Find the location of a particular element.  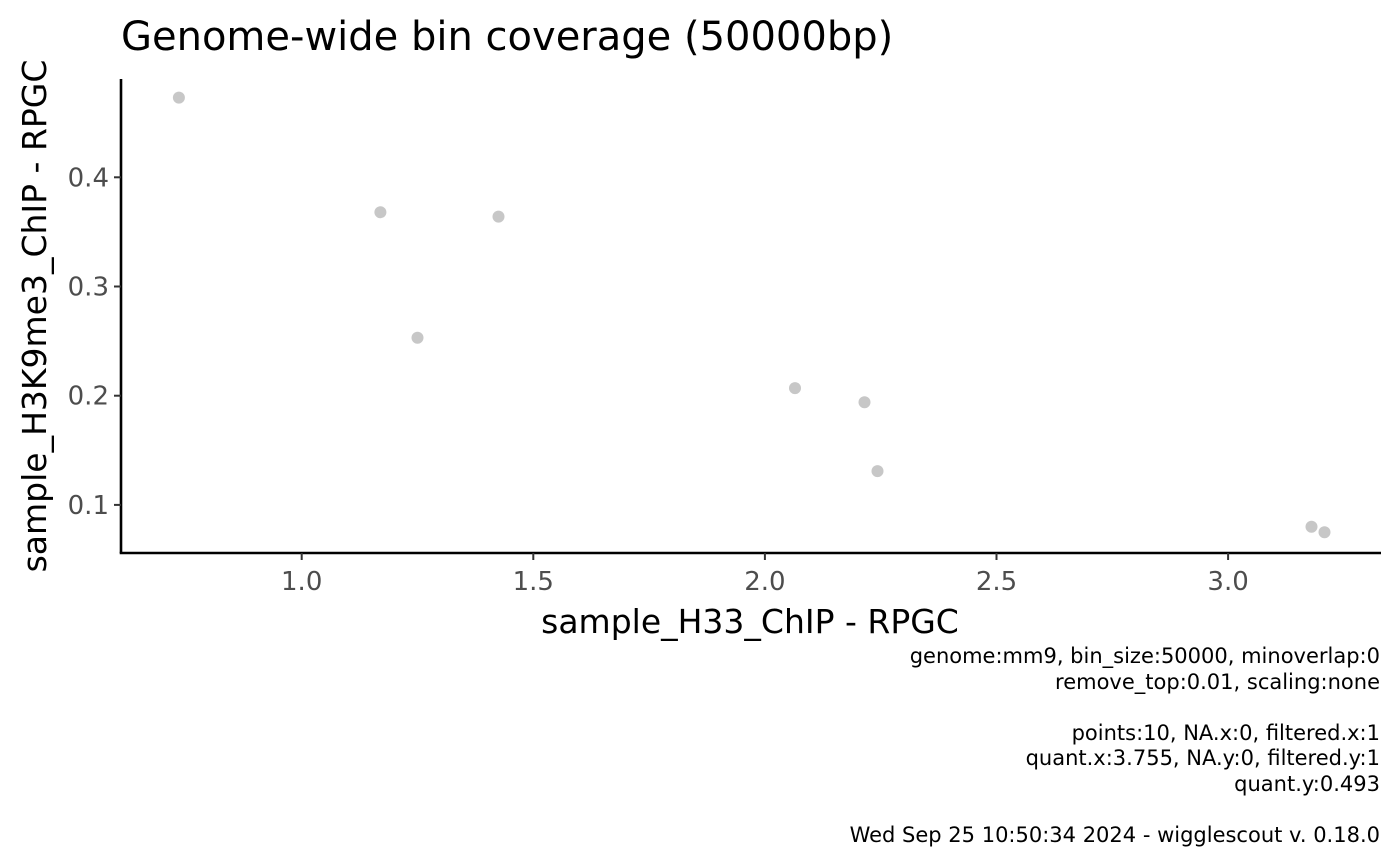

x-tick-label: 2.5 is located at coordinates (996, 582).